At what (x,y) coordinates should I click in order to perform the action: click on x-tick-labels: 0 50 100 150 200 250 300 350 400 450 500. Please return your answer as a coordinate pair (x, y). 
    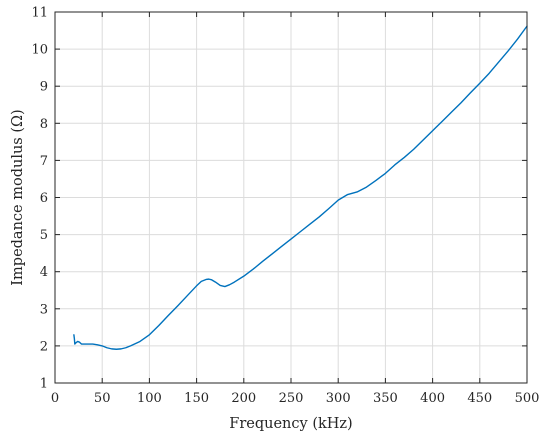
    Looking at the image, I should click on (295, 398).